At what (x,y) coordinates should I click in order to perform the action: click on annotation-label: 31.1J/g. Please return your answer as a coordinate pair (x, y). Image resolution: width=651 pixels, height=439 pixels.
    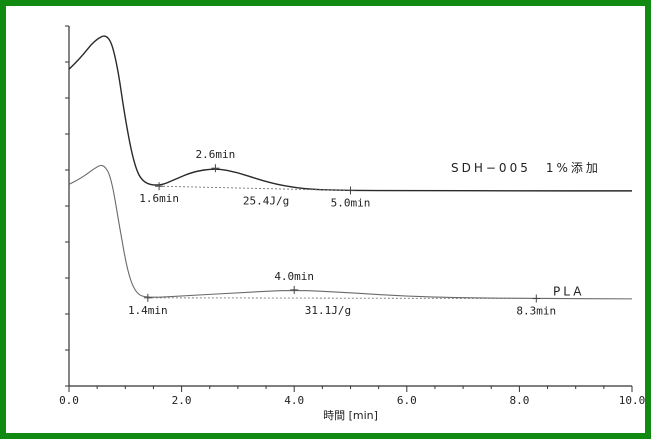
    Looking at the image, I should click on (328, 310).